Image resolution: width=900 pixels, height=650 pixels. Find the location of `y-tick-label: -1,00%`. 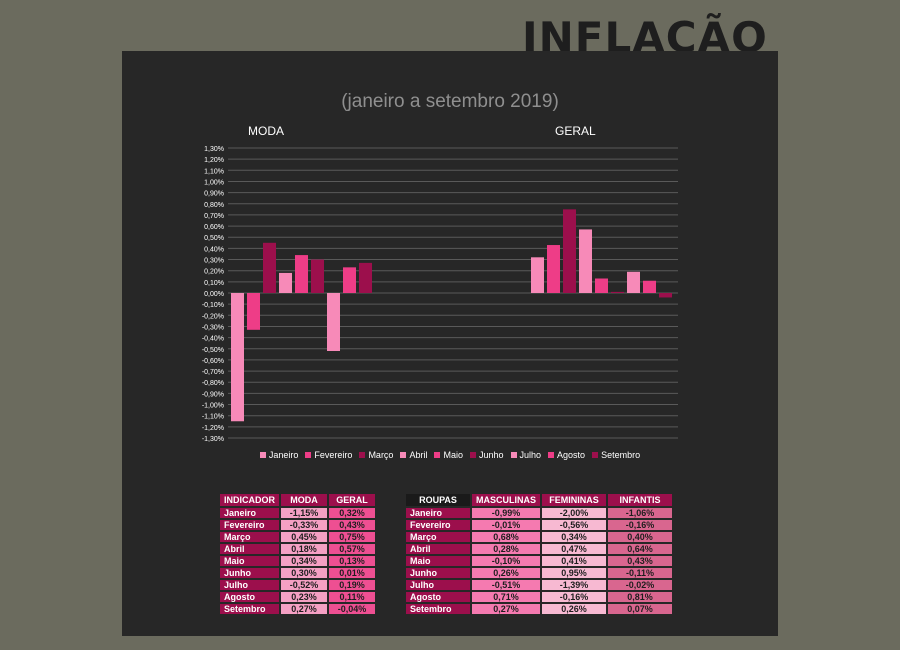

y-tick-label: -1,00% is located at coordinates (213, 406).